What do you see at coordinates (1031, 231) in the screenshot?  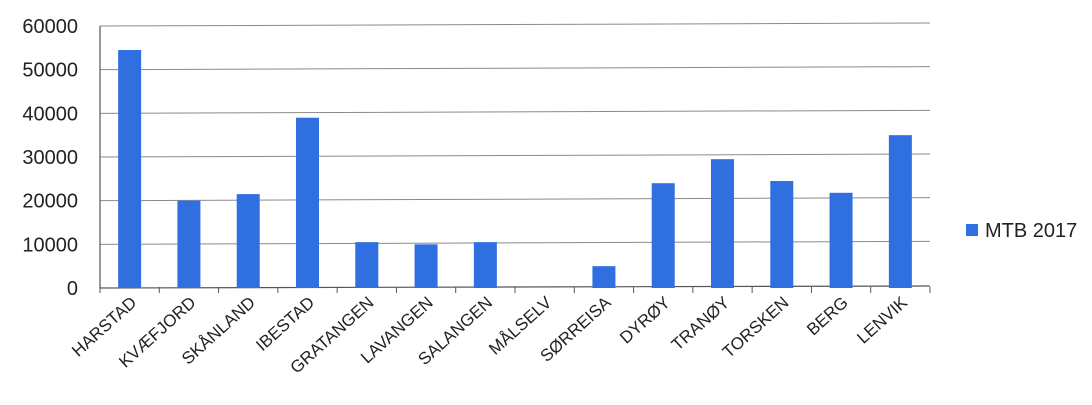 I see `legend-label: MTB 2017` at bounding box center [1031, 231].